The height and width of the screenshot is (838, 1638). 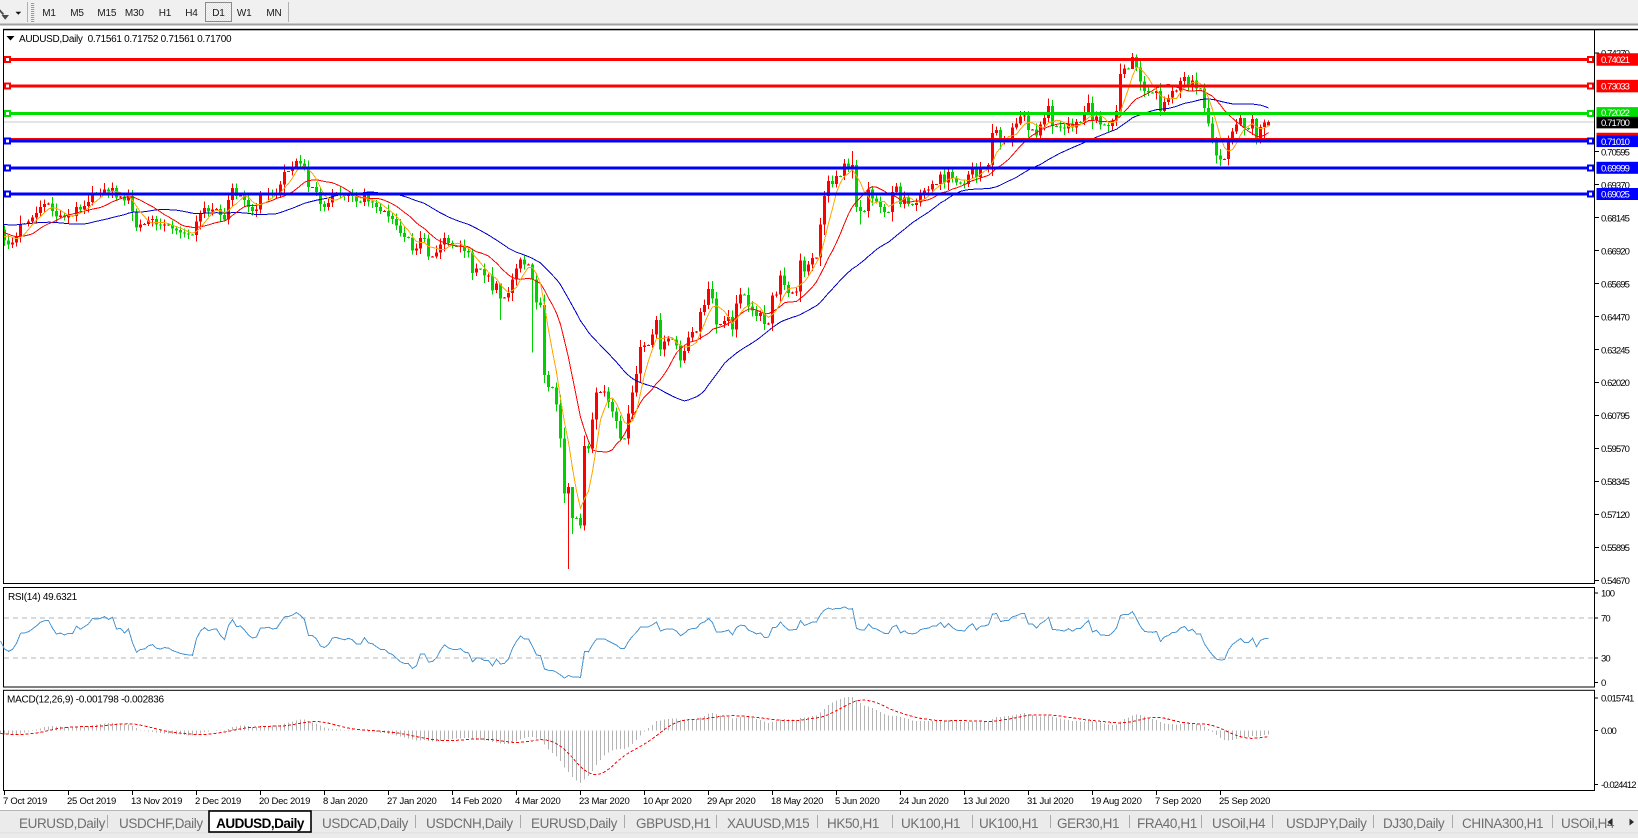 I want to click on svg-text: XAUUSD,M15, so click(x=768, y=823).